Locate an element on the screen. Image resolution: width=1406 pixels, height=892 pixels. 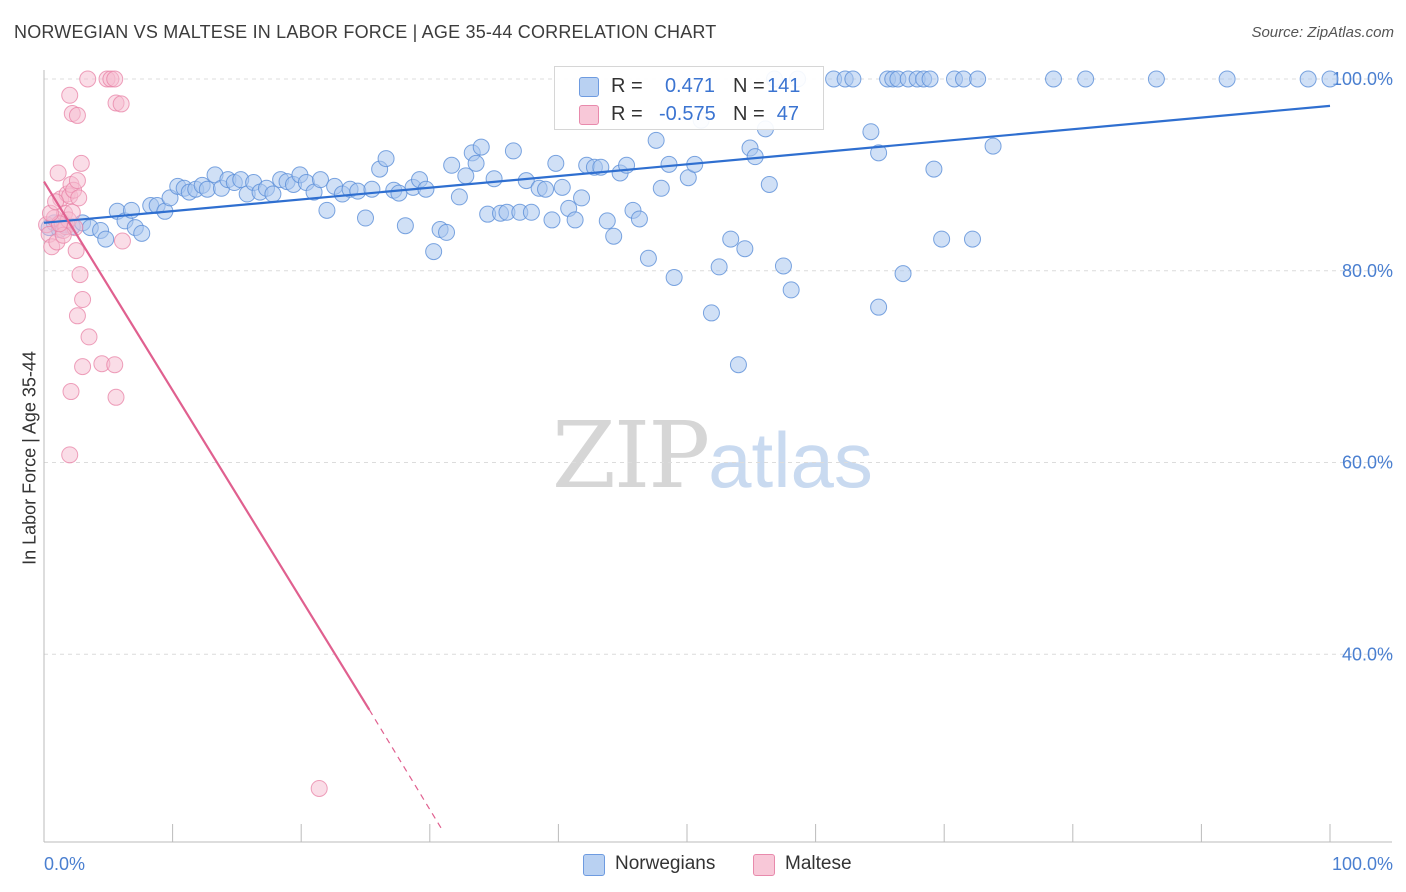
y-tick-label: 40.0% is located at coordinates (1367, 654).